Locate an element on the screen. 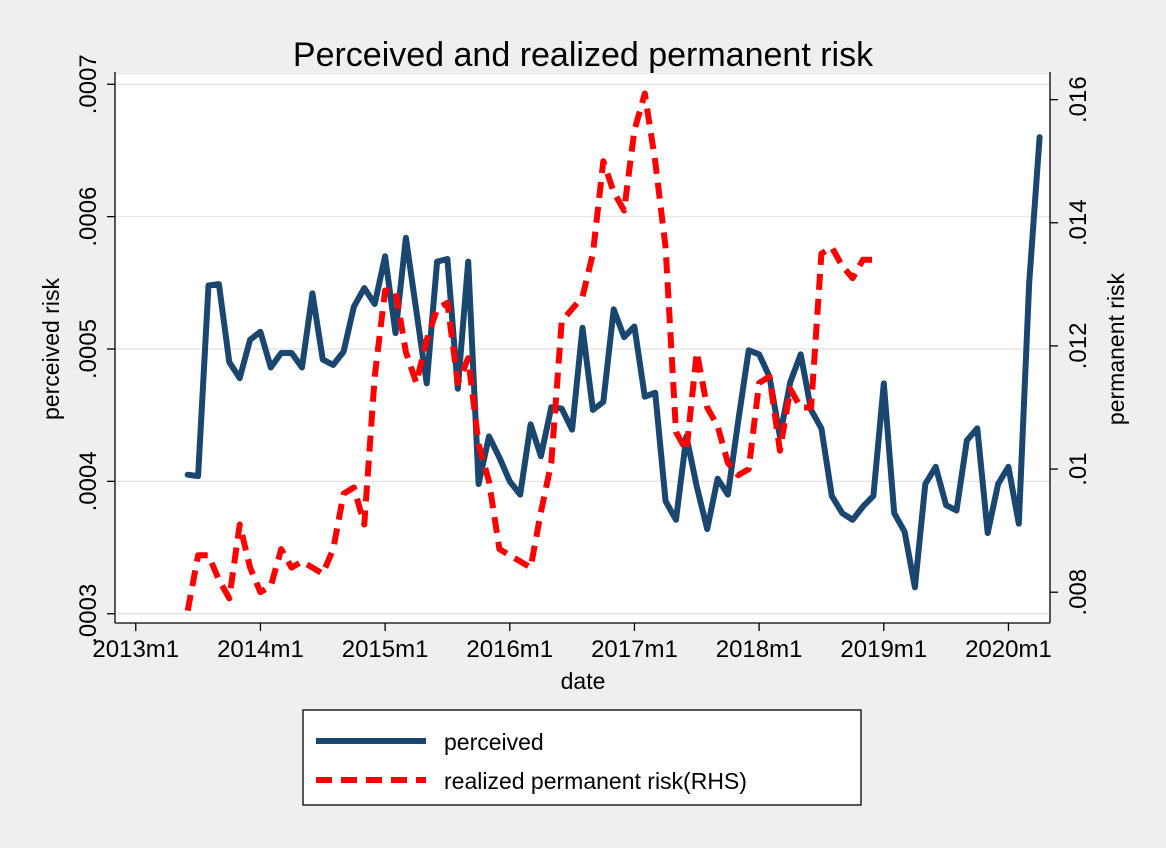  legend-label-realized: realized permanent risk(RHS) is located at coordinates (595, 781).